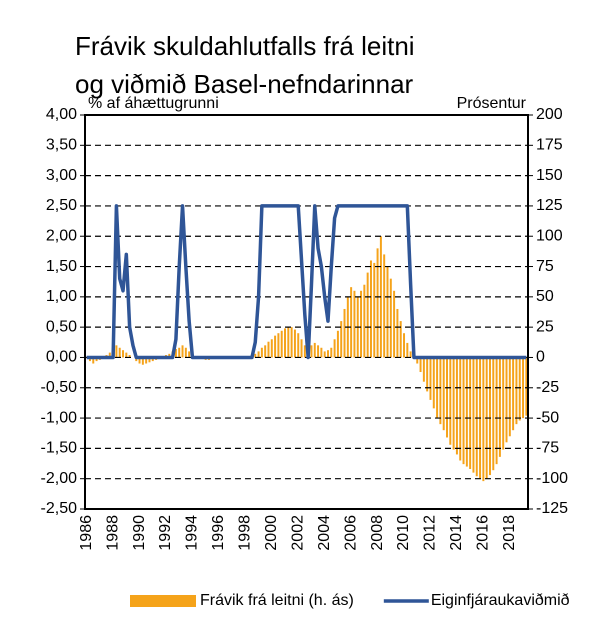  Describe the element at coordinates (430, 533) in the screenshot. I see `x-tick-label: 2012` at that location.